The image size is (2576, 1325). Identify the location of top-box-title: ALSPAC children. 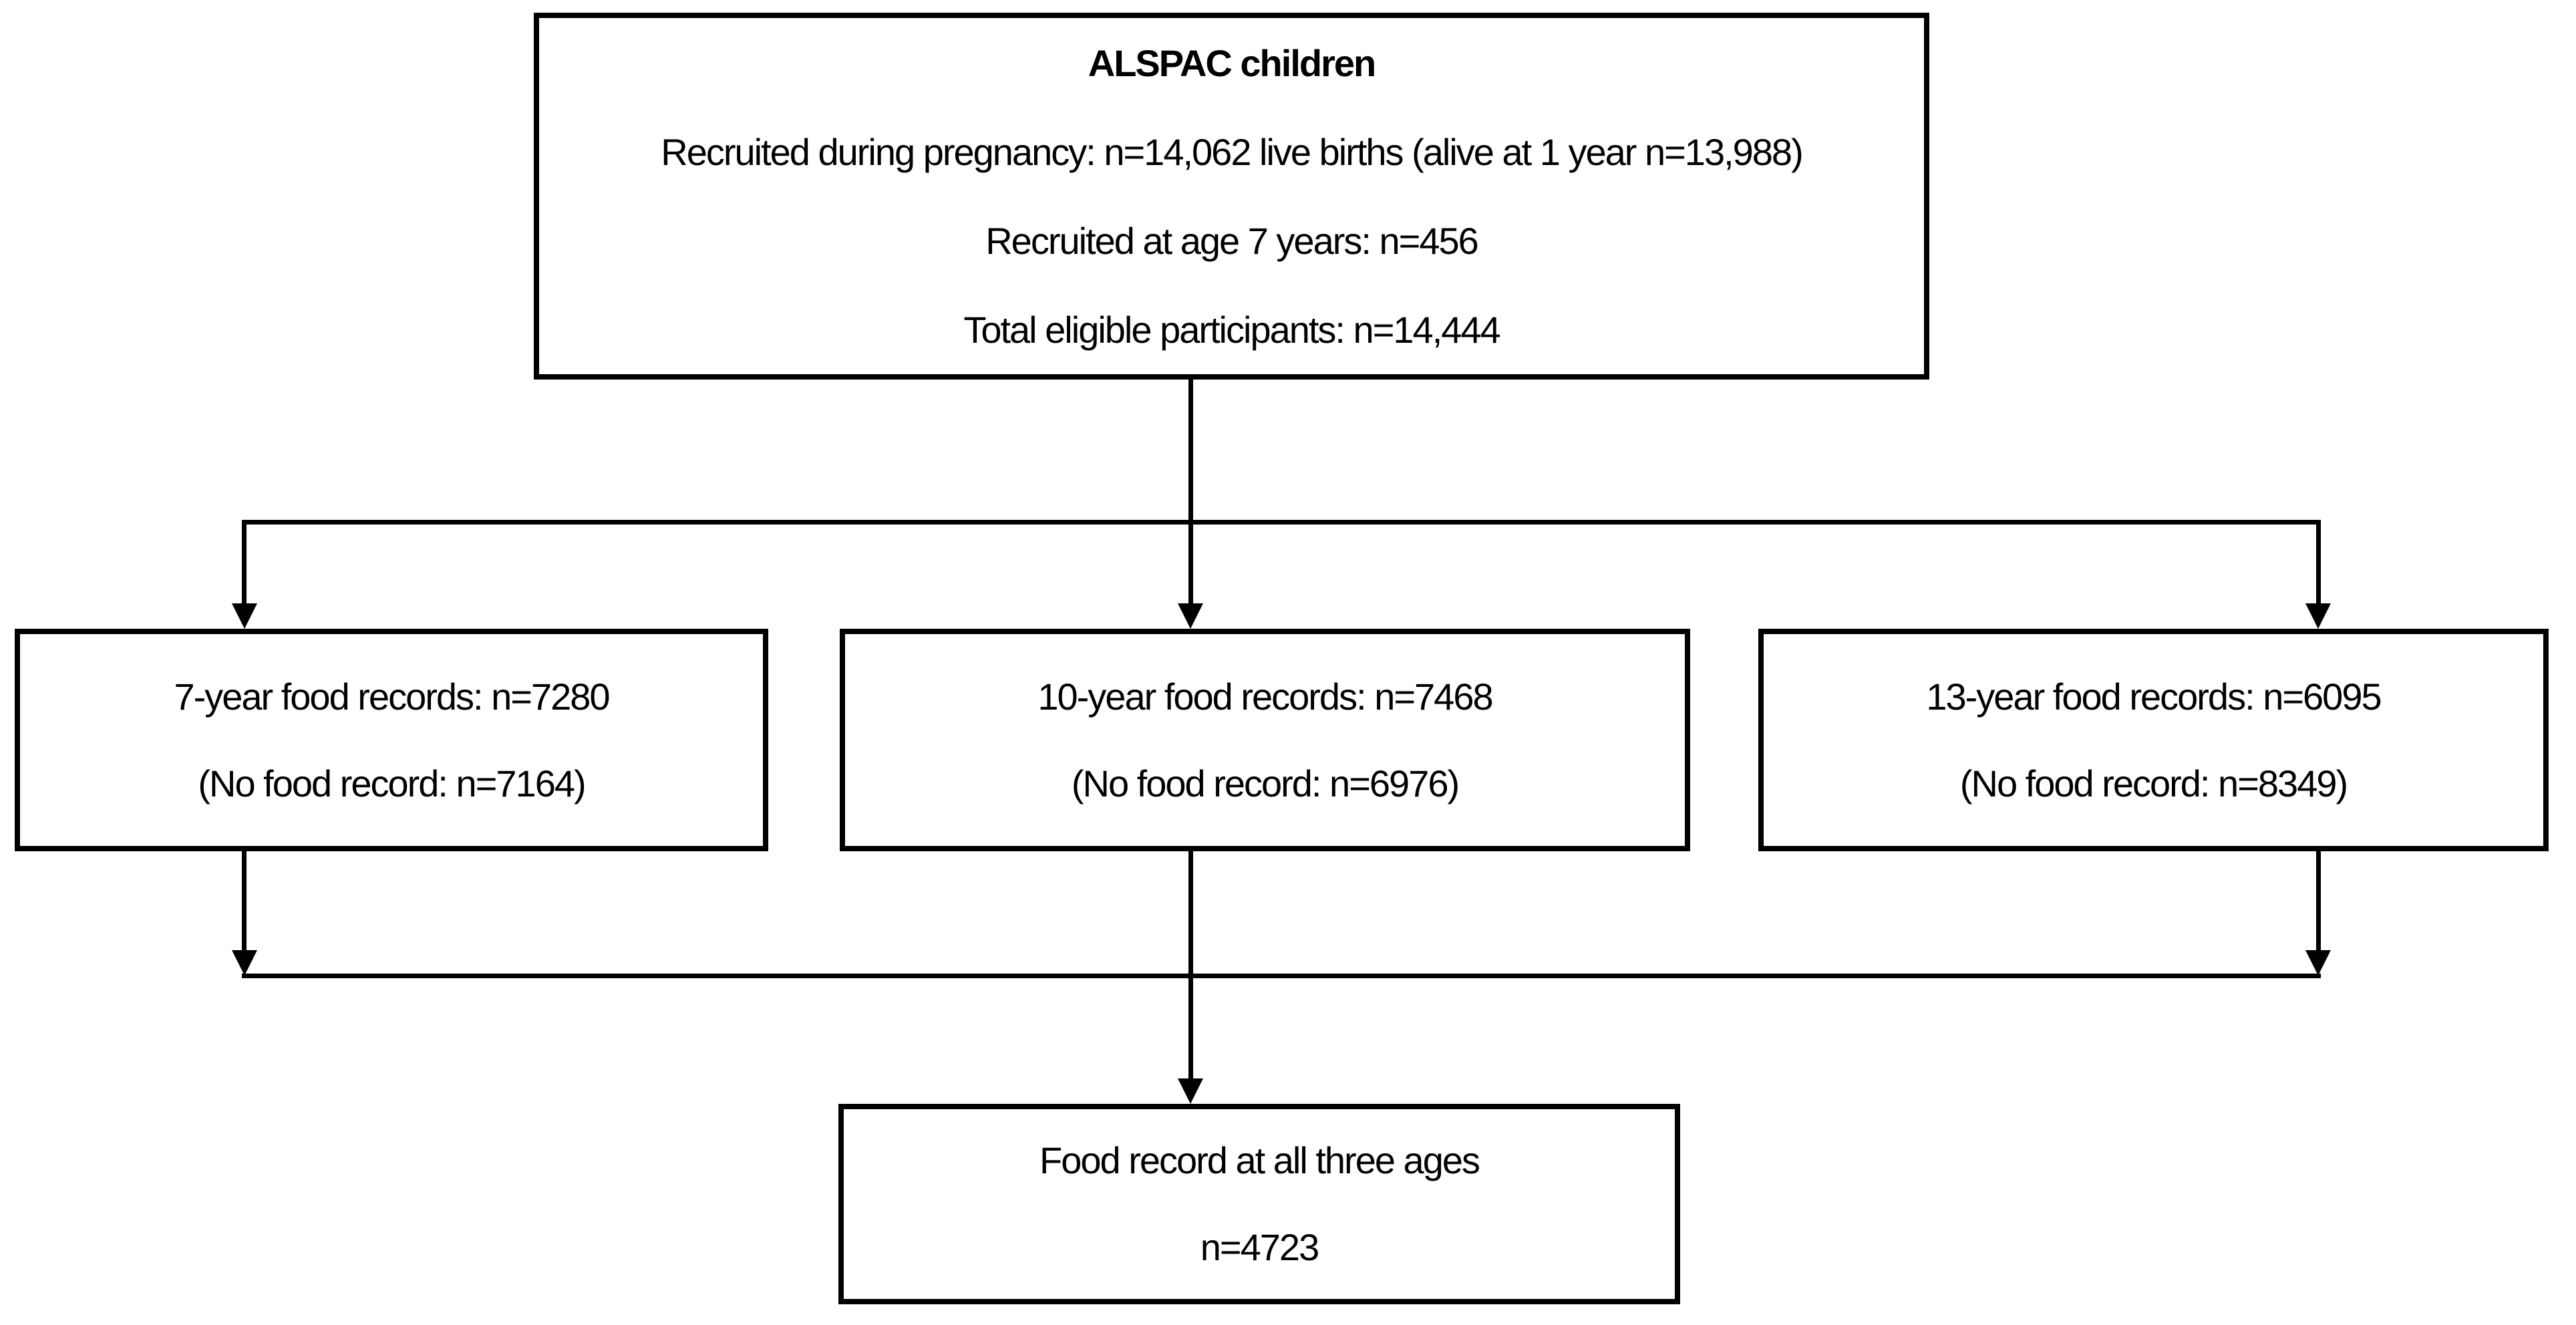
(1232, 62).